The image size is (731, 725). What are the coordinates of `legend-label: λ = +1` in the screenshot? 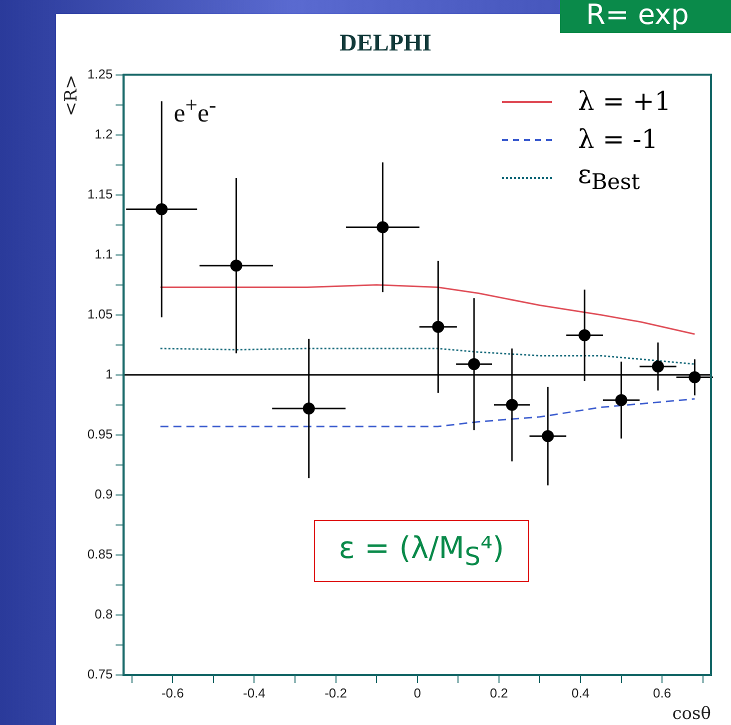 It's located at (624, 101).